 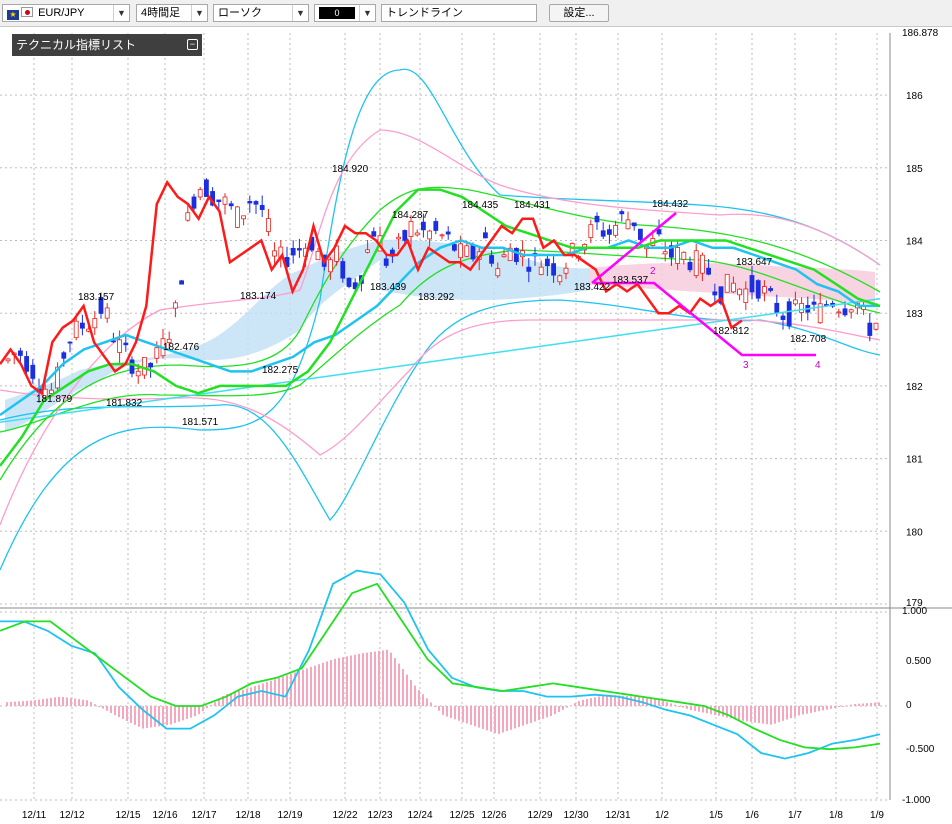 What do you see at coordinates (914, 460) in the screenshot?
I see `y-tick-label: 181` at bounding box center [914, 460].